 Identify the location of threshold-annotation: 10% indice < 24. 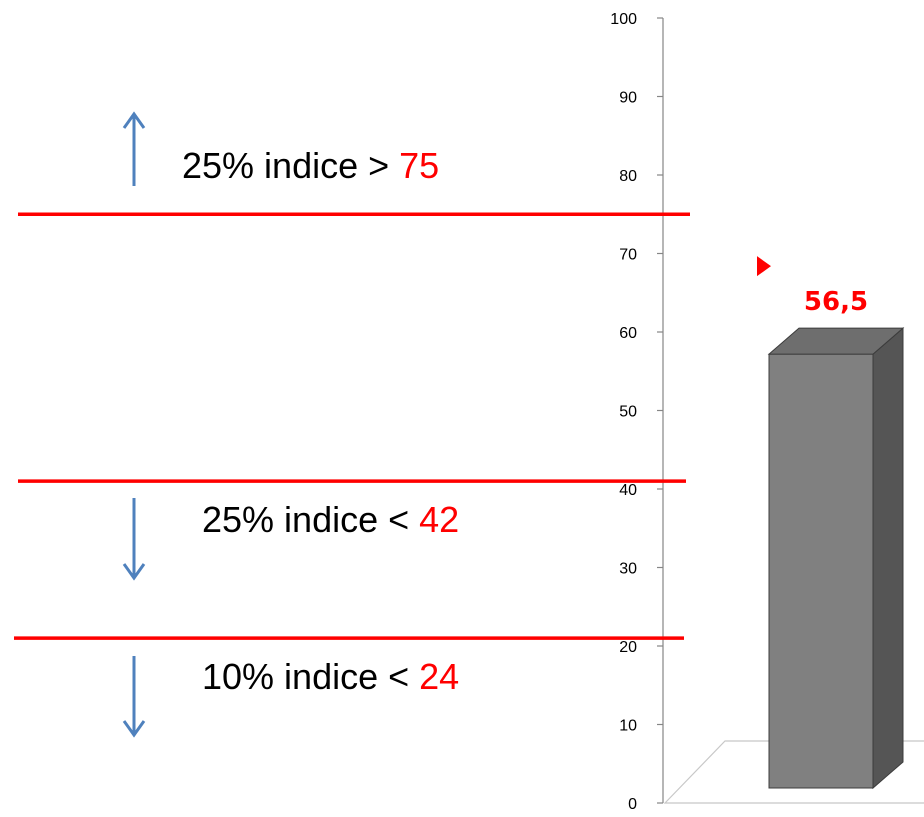
(330, 676).